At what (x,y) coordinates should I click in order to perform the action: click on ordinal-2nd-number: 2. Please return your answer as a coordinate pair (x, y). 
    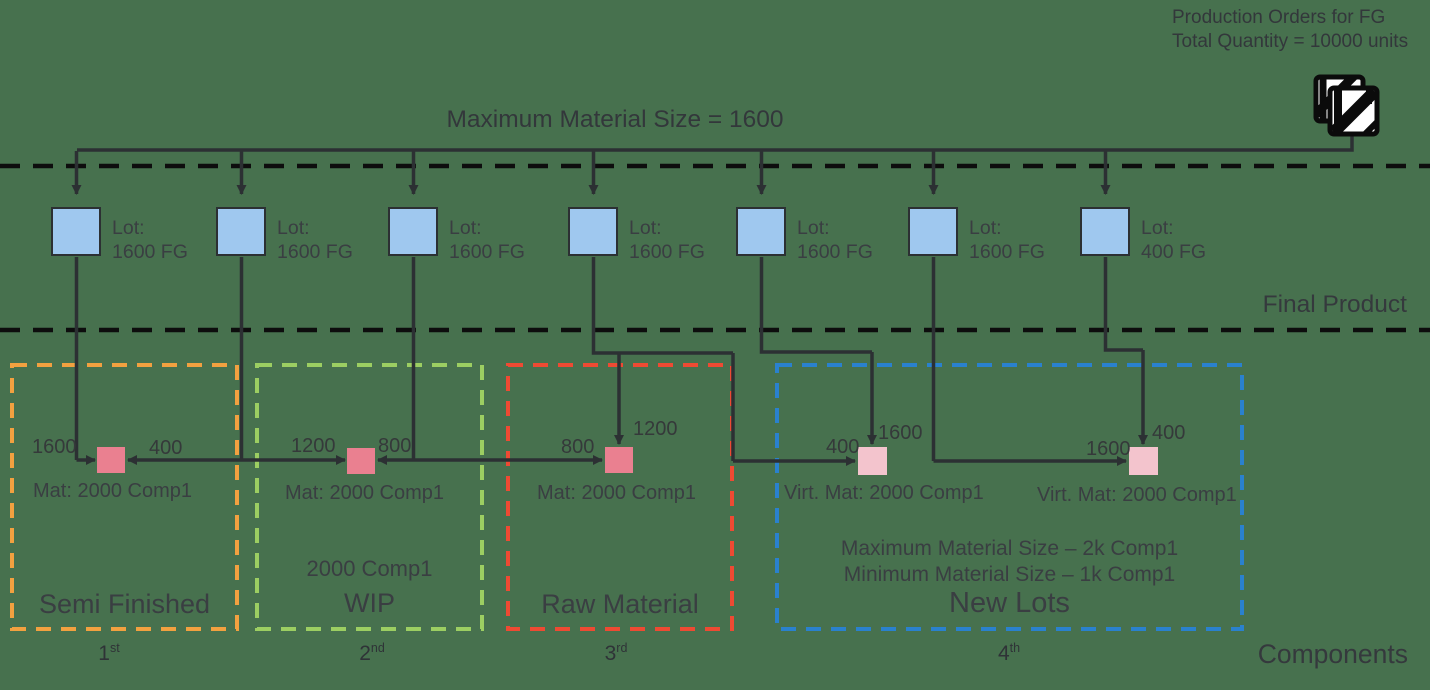
    Looking at the image, I should click on (365, 653).